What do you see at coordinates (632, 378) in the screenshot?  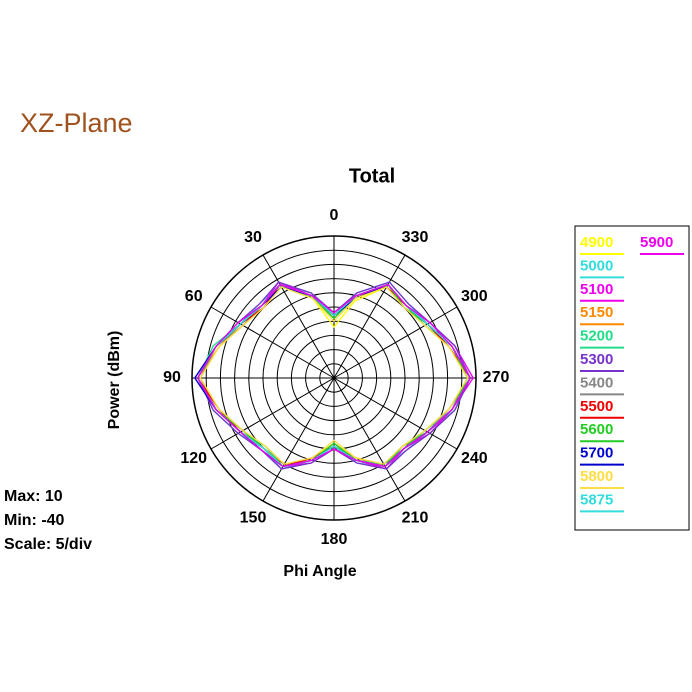 I see `legend-box` at bounding box center [632, 378].